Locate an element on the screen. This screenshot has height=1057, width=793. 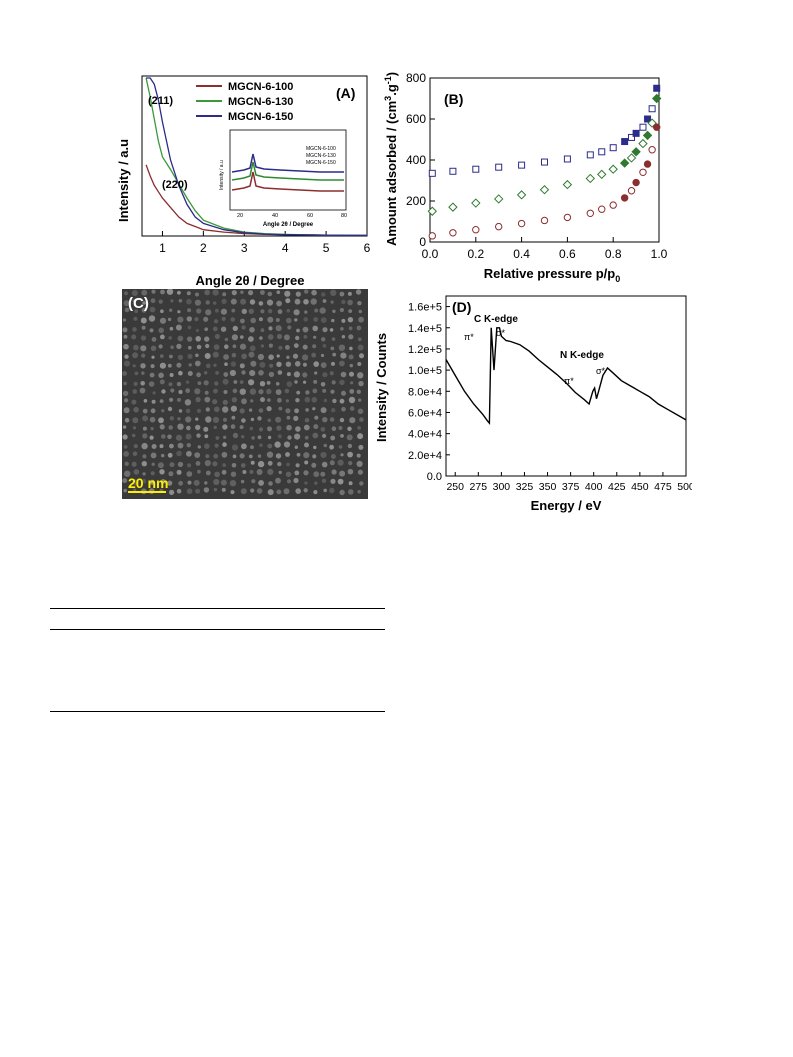
d-ytick-label: 1.4e+5 is located at coordinates (425, 329).